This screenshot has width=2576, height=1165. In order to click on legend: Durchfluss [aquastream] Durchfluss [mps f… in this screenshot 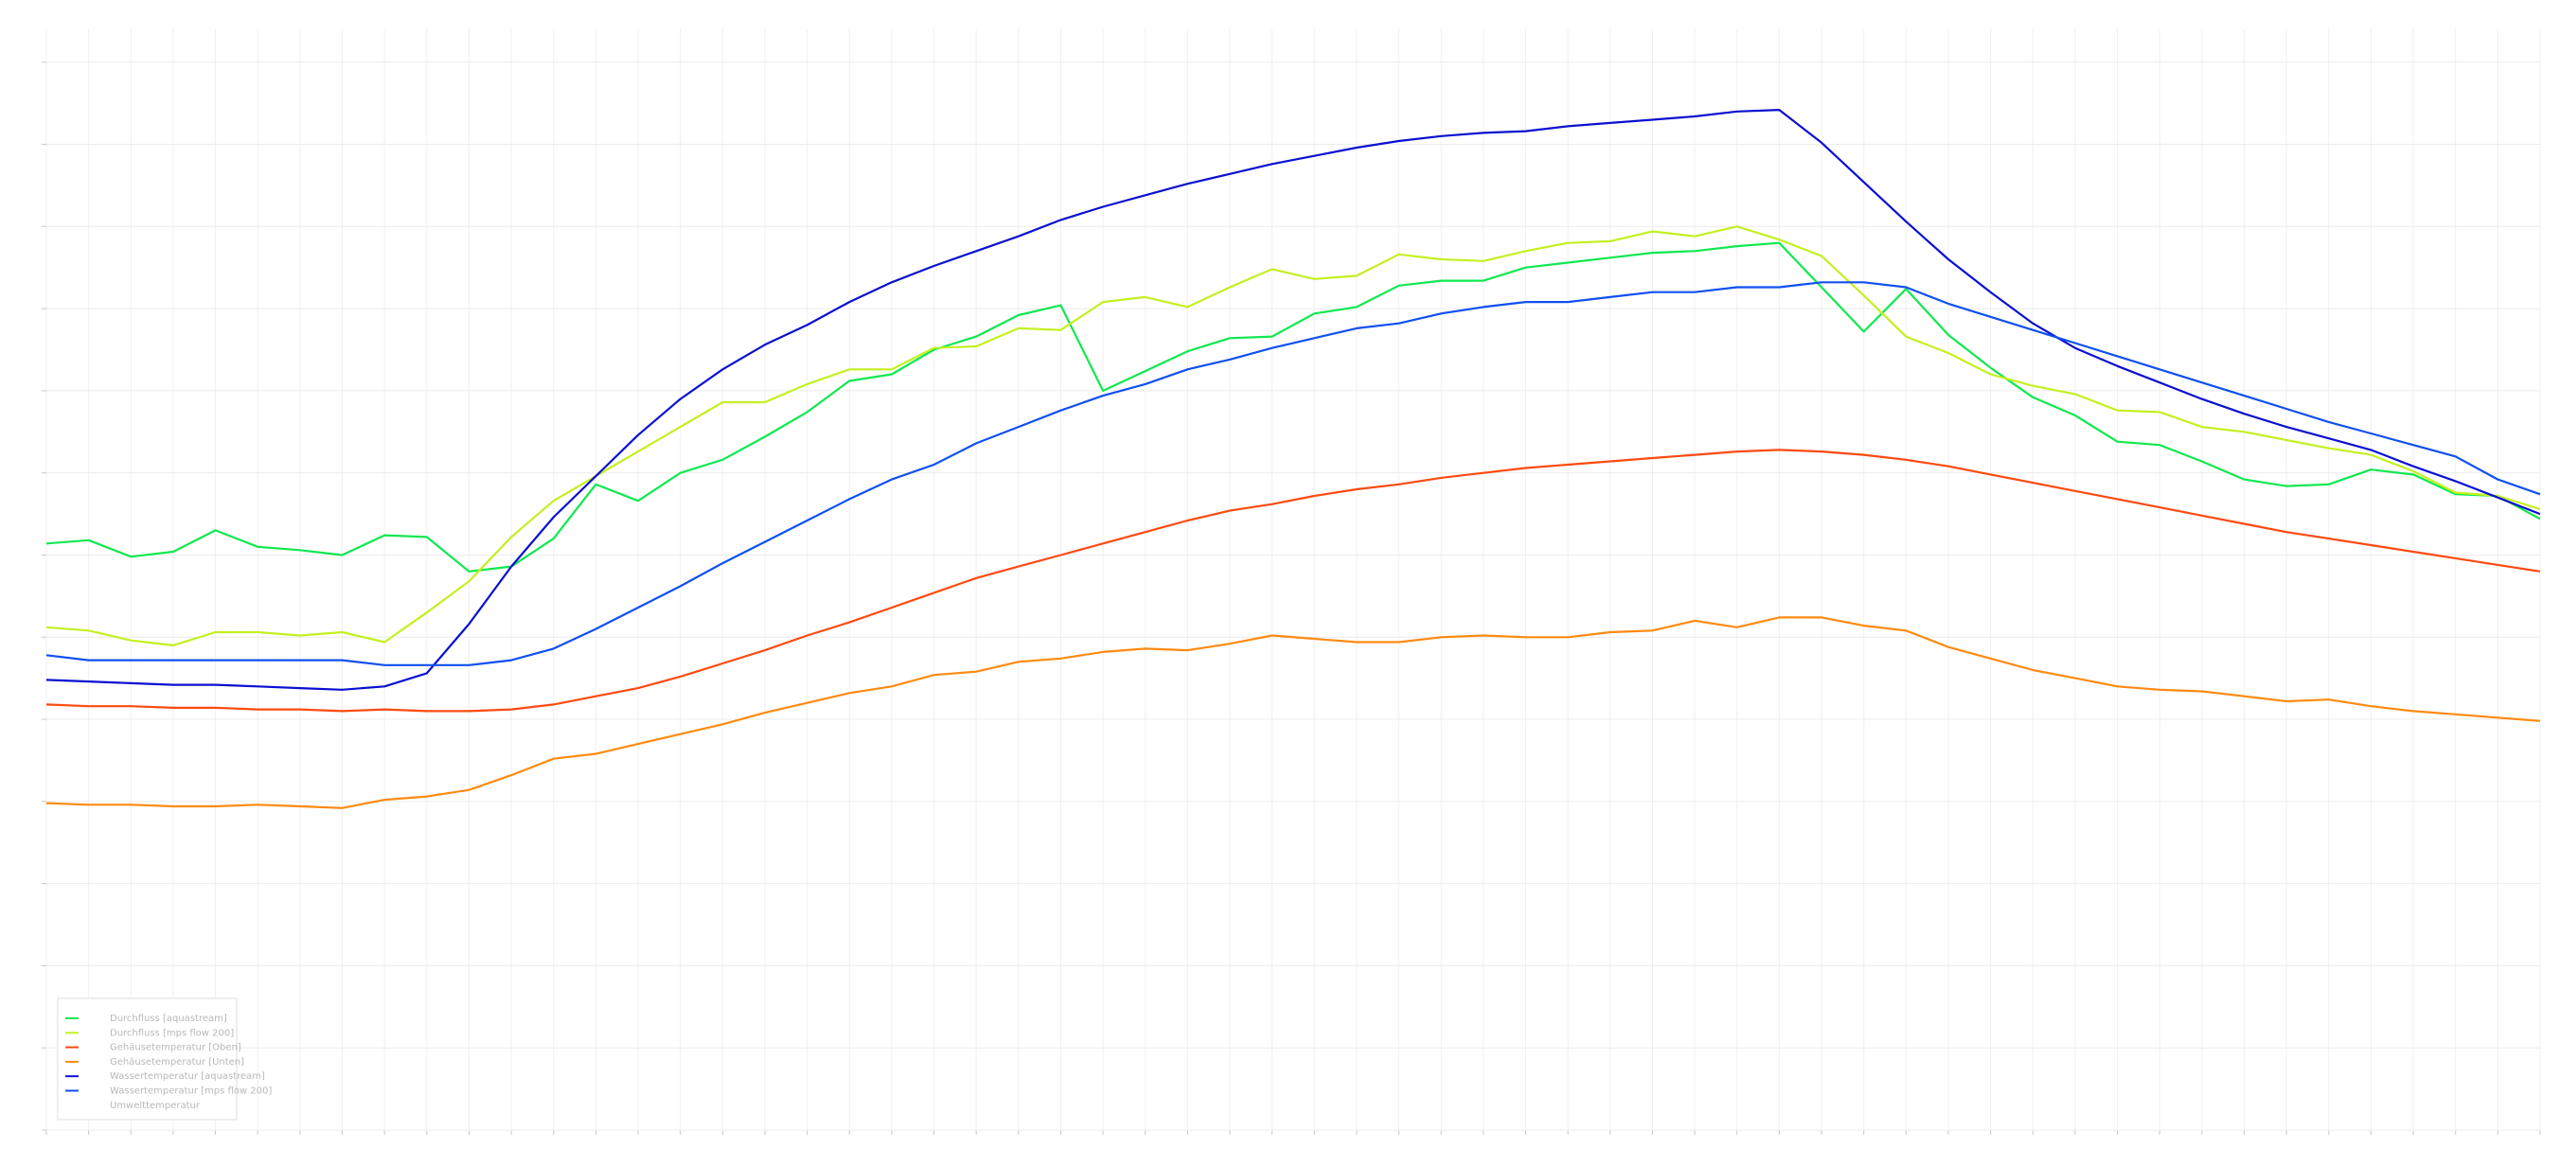, I will do `click(165, 1059)`.